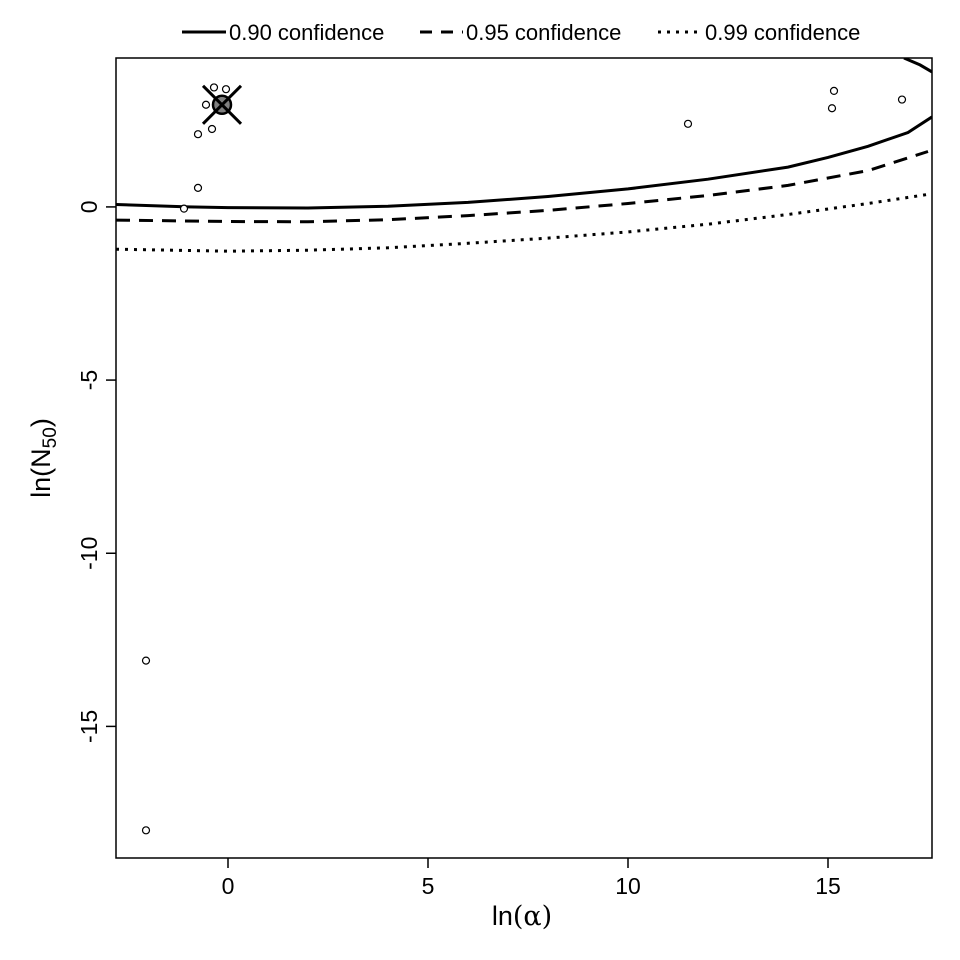  What do you see at coordinates (306, 32) in the screenshot?
I see `legend-label-090: 0.90 confidence` at bounding box center [306, 32].